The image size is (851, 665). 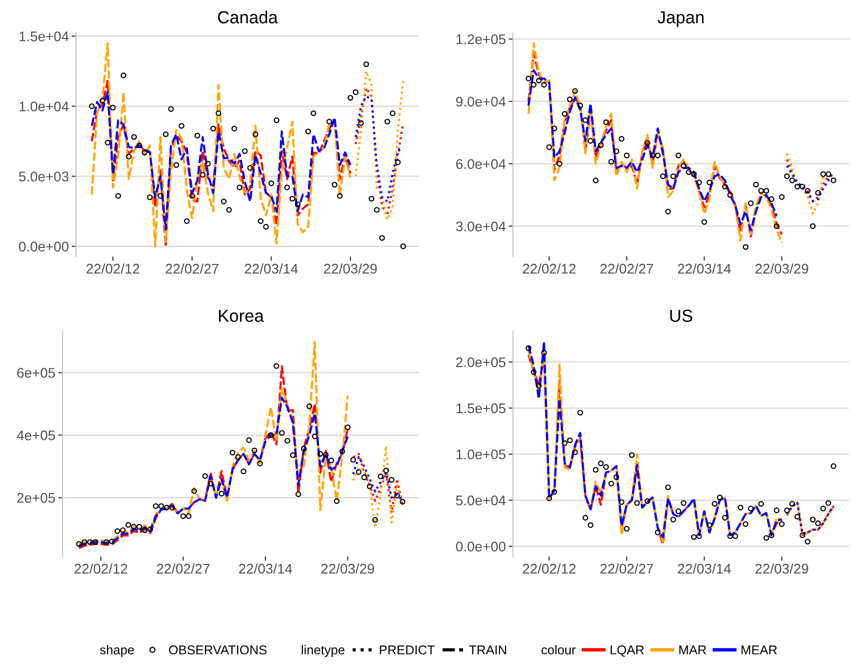 I want to click on legend-label: OBSERVATIONS, so click(x=217, y=649).